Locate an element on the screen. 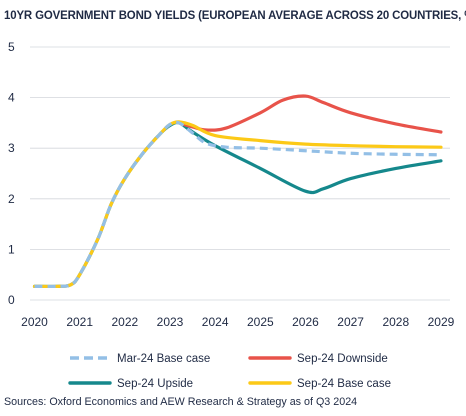  x-tick-label: 2022 is located at coordinates (124, 322).